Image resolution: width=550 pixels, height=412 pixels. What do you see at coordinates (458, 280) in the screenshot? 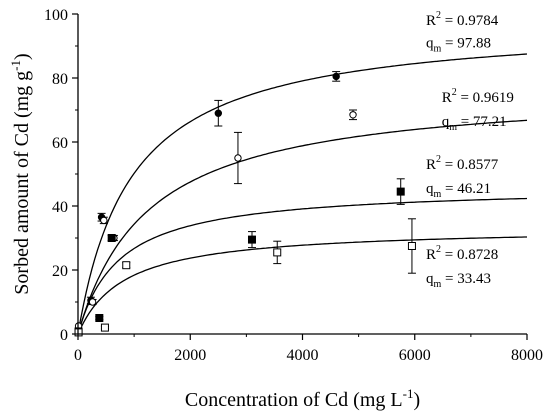
I see `qm-label: qm = 33.43` at bounding box center [458, 280].